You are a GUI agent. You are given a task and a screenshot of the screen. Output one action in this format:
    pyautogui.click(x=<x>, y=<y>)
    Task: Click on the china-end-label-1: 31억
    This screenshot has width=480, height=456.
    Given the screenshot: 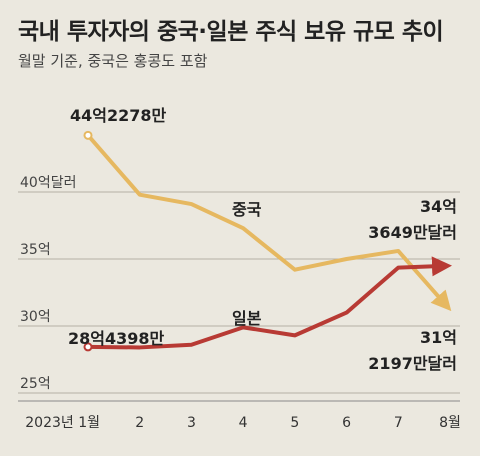 What is the action you would take?
    pyautogui.click(x=438, y=337)
    